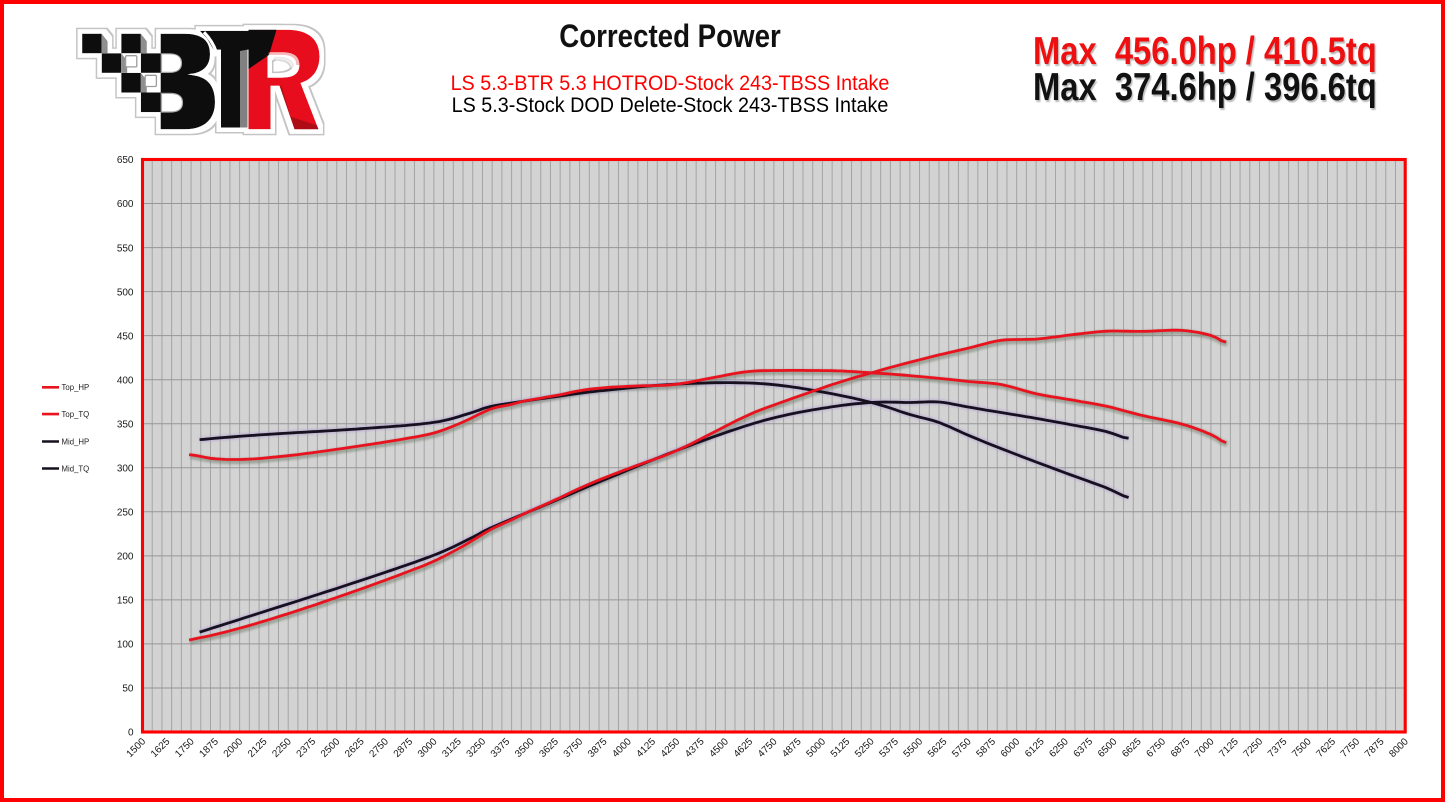 The image size is (1445, 802). What do you see at coordinates (477, 748) in the screenshot?
I see `svg-text: 3250` at bounding box center [477, 748].